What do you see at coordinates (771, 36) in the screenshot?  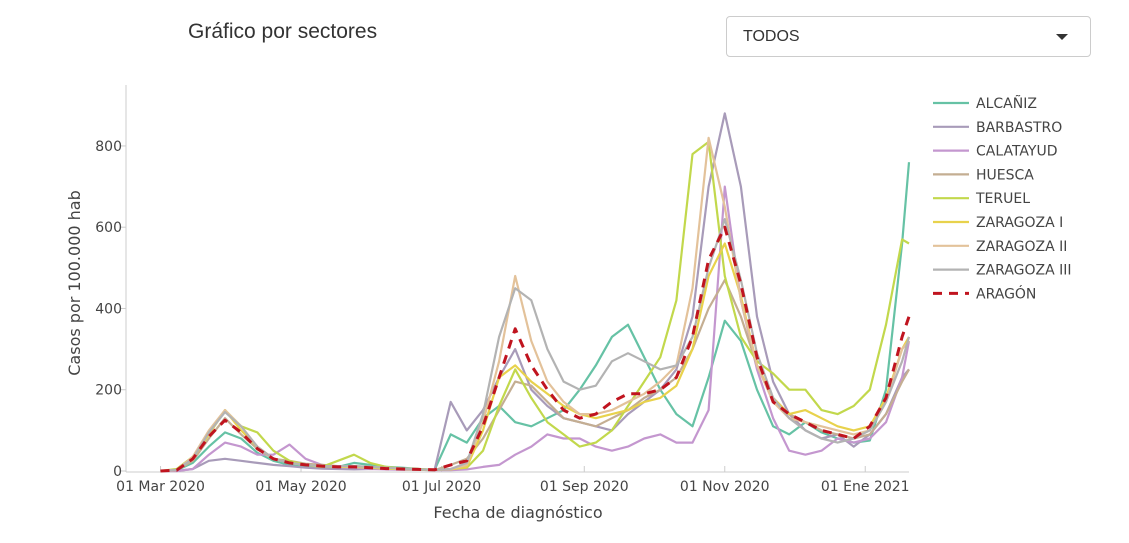 I see `sector-select-value: TODOS` at bounding box center [771, 36].